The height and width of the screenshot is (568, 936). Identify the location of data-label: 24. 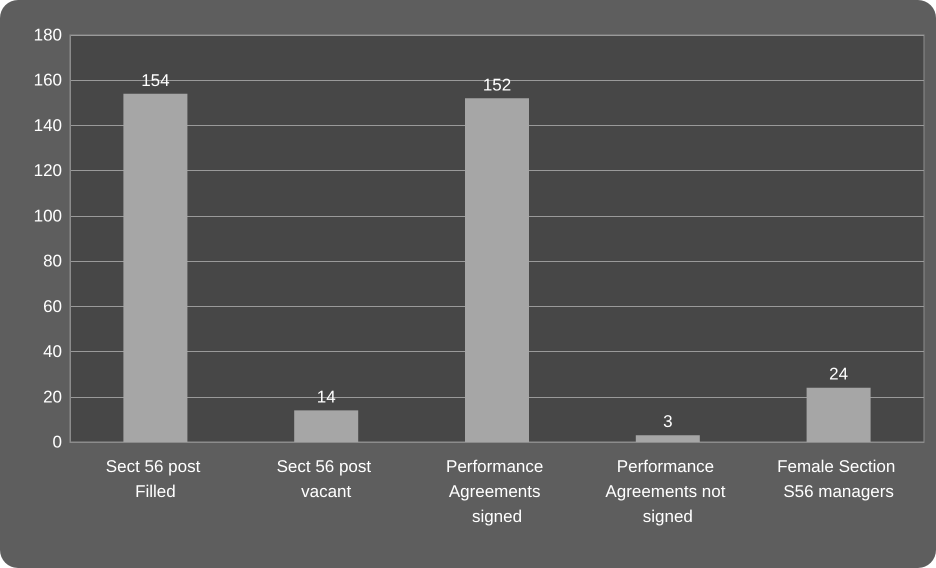
(838, 374).